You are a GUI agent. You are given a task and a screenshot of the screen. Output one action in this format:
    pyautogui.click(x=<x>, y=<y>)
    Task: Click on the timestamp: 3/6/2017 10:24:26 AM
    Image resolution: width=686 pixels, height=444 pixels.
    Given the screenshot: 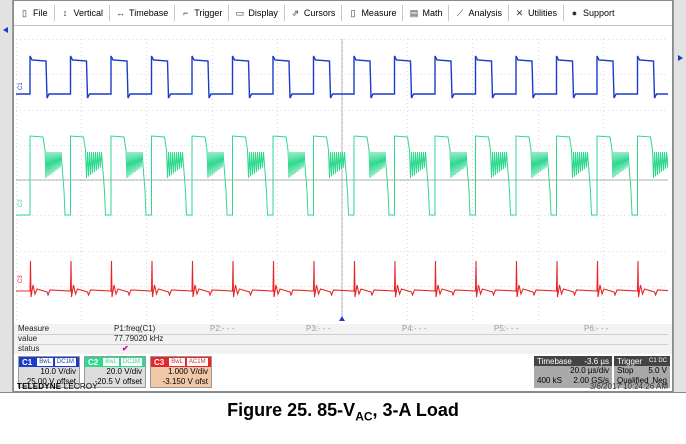 What is the action you would take?
    pyautogui.click(x=628, y=386)
    